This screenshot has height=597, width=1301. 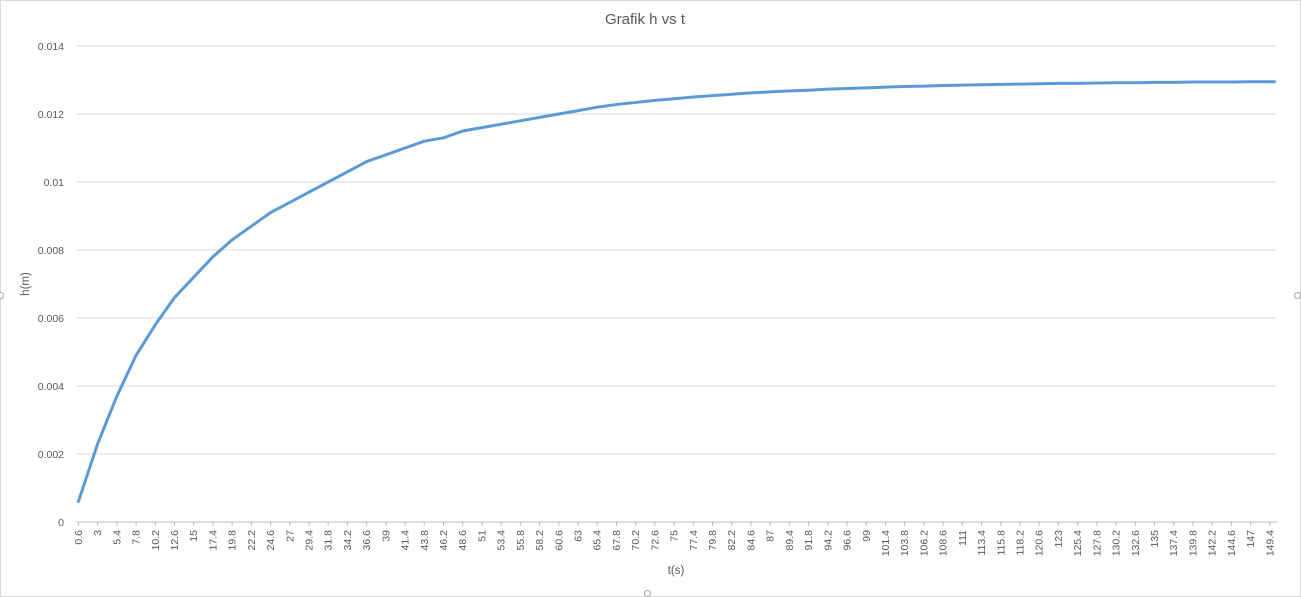 I want to click on x-tick-label: 108.6, so click(x=944, y=543).